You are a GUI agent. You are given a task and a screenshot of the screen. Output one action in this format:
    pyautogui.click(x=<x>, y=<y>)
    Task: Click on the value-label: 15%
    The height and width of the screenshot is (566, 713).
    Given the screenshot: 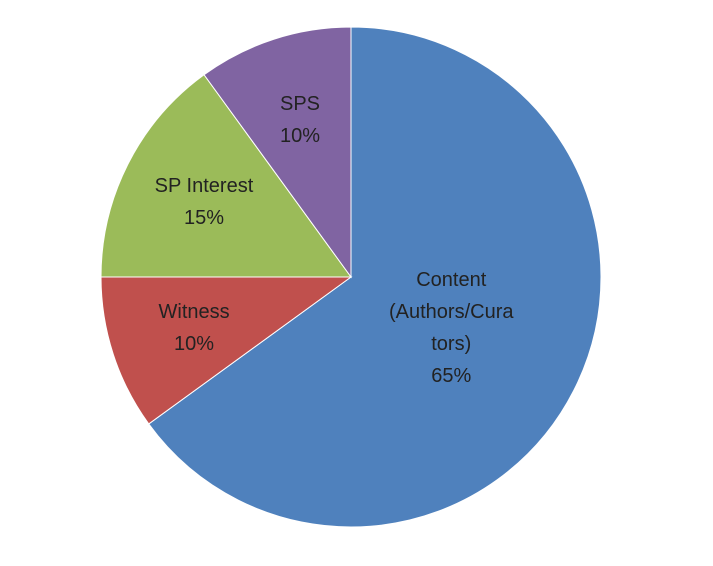 What is the action you would take?
    pyautogui.click(x=203, y=218)
    